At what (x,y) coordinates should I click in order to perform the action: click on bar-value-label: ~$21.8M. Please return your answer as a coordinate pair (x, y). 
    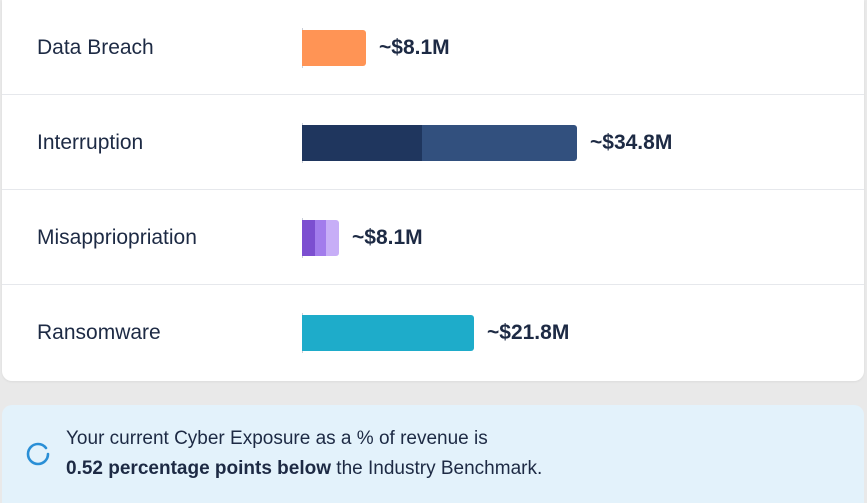
    Looking at the image, I should click on (528, 332).